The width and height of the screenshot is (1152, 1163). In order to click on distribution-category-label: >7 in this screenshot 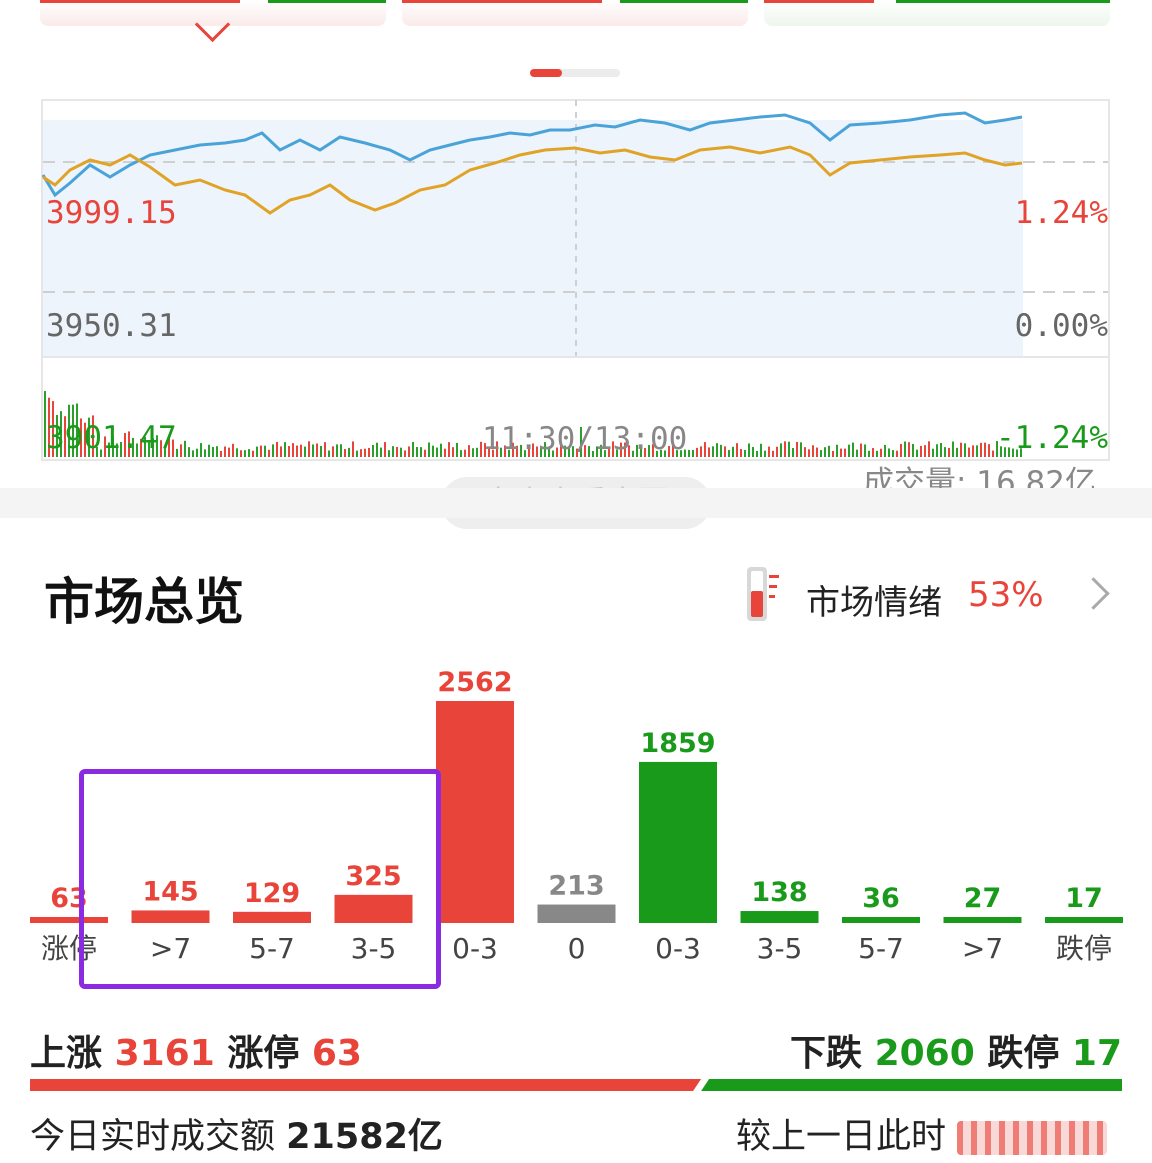, I will do `click(170, 948)`.